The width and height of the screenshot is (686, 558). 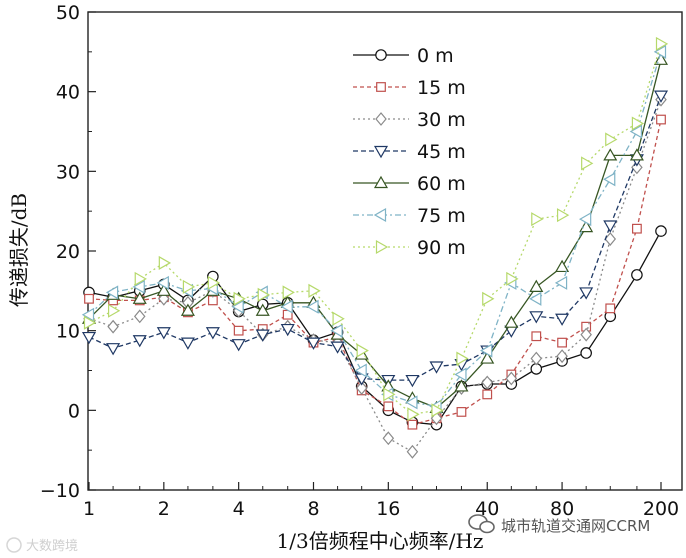 I want to click on legend-entry: 45 m, so click(x=409, y=152).